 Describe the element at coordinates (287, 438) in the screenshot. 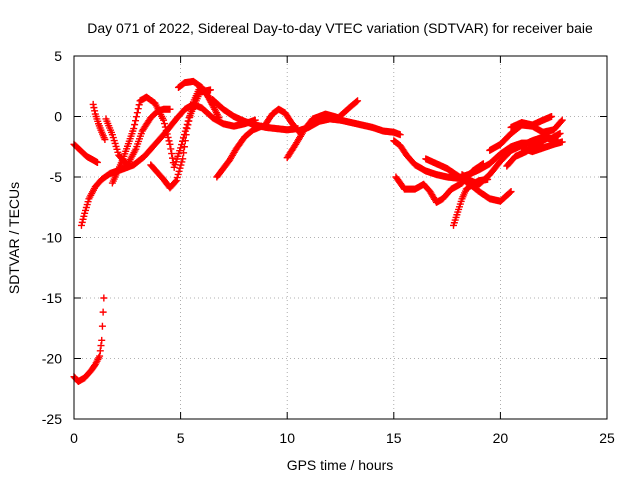

I see `x-tick-label: 10` at that location.